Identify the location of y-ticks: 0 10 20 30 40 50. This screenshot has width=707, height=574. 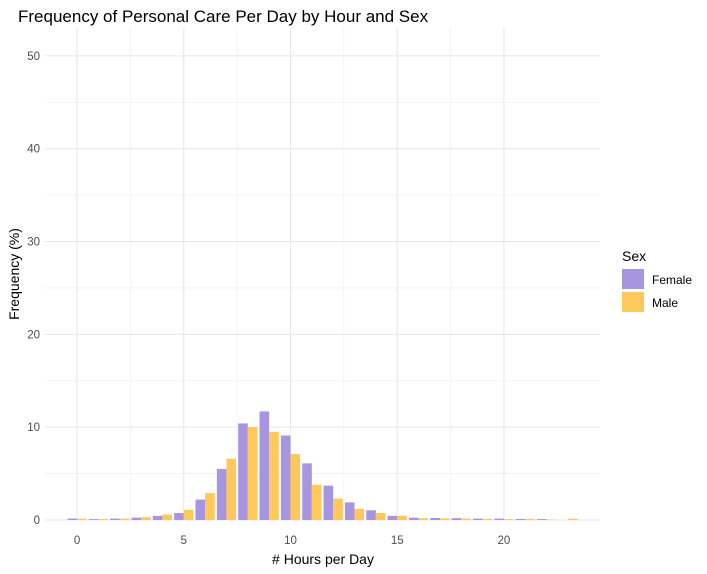
(33, 289).